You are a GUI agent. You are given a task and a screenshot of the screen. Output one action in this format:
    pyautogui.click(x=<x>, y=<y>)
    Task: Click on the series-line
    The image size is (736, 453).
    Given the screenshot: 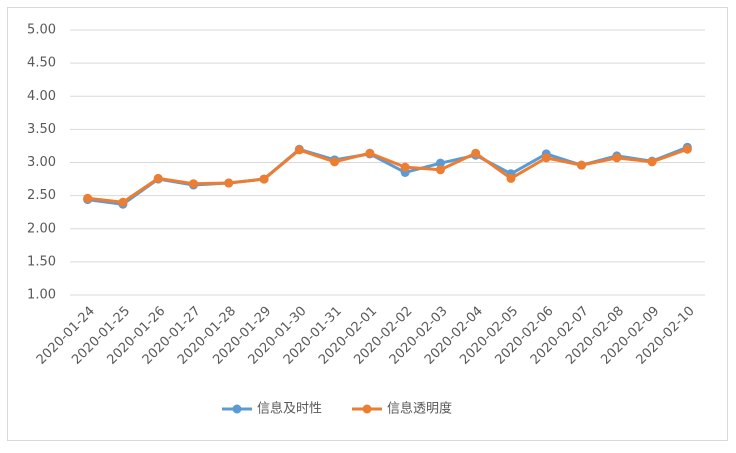 What is the action you would take?
    pyautogui.click(x=387, y=175)
    